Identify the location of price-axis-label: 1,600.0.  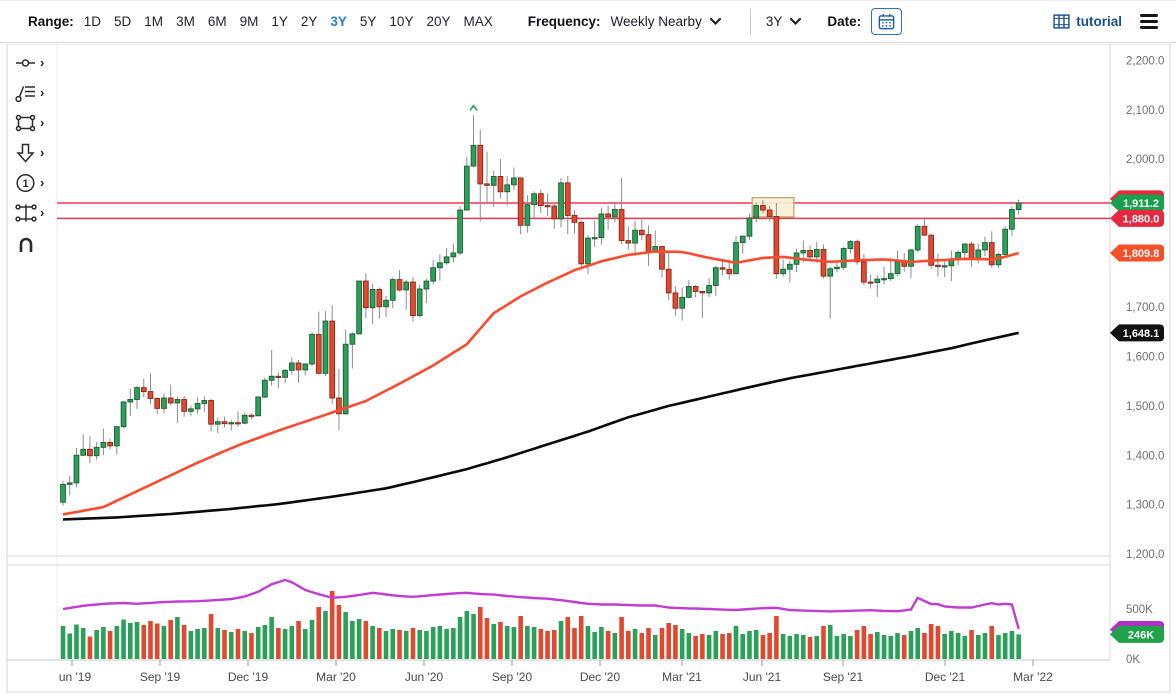
(1145, 358).